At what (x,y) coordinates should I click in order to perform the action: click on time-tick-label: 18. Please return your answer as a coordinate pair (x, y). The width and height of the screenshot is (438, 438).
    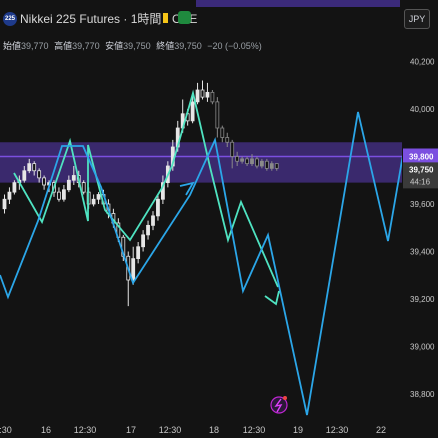
    Looking at the image, I should click on (214, 430).